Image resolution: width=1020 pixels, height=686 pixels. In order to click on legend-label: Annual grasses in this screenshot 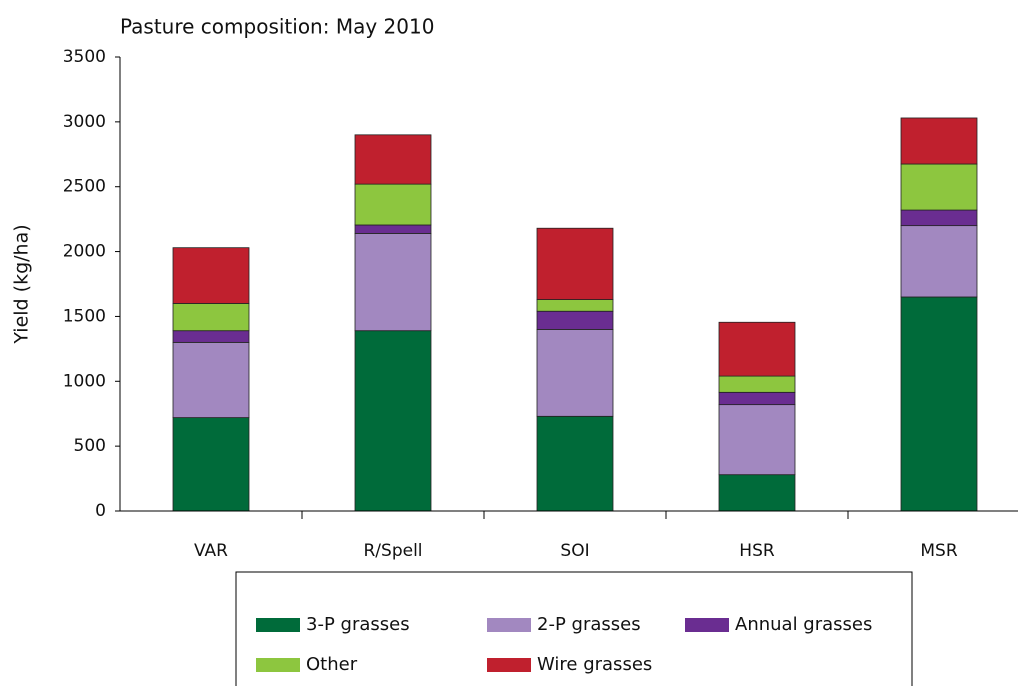, I will do `click(803, 624)`.